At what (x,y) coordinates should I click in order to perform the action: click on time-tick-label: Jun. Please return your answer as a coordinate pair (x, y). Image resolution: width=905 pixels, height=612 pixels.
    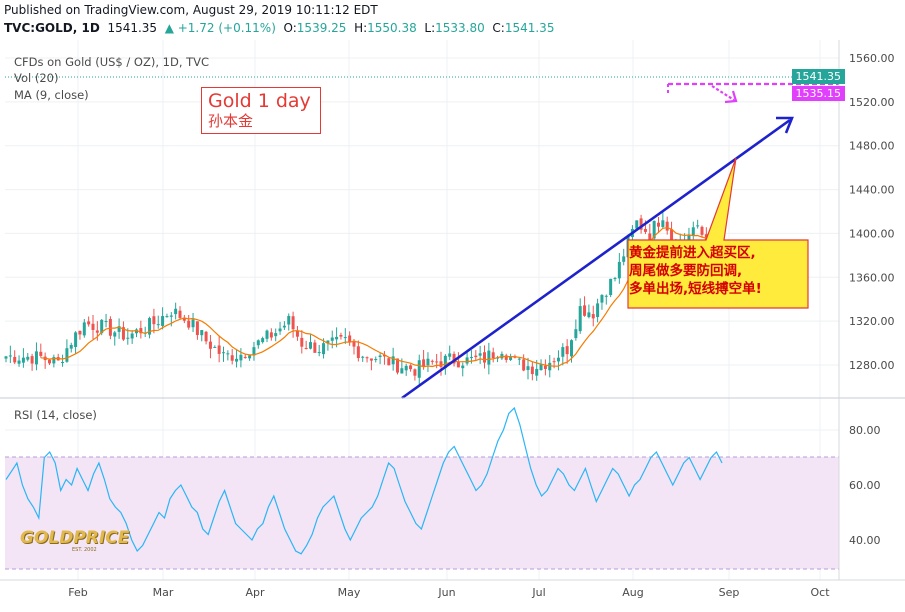
    Looking at the image, I should click on (446, 592).